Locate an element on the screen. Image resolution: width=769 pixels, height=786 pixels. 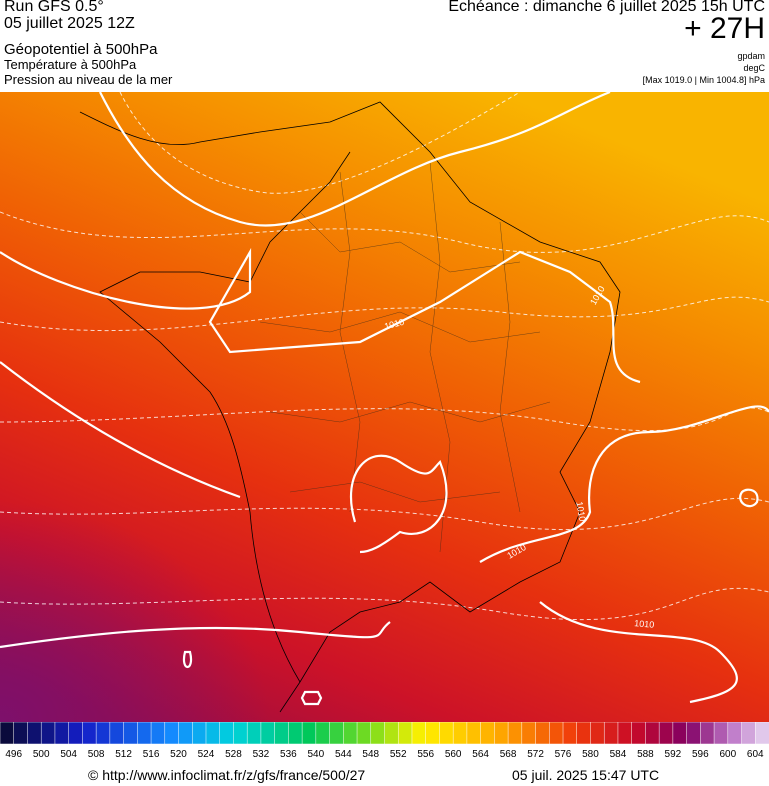
run: Run GFS 0.5° is located at coordinates (54, 7).